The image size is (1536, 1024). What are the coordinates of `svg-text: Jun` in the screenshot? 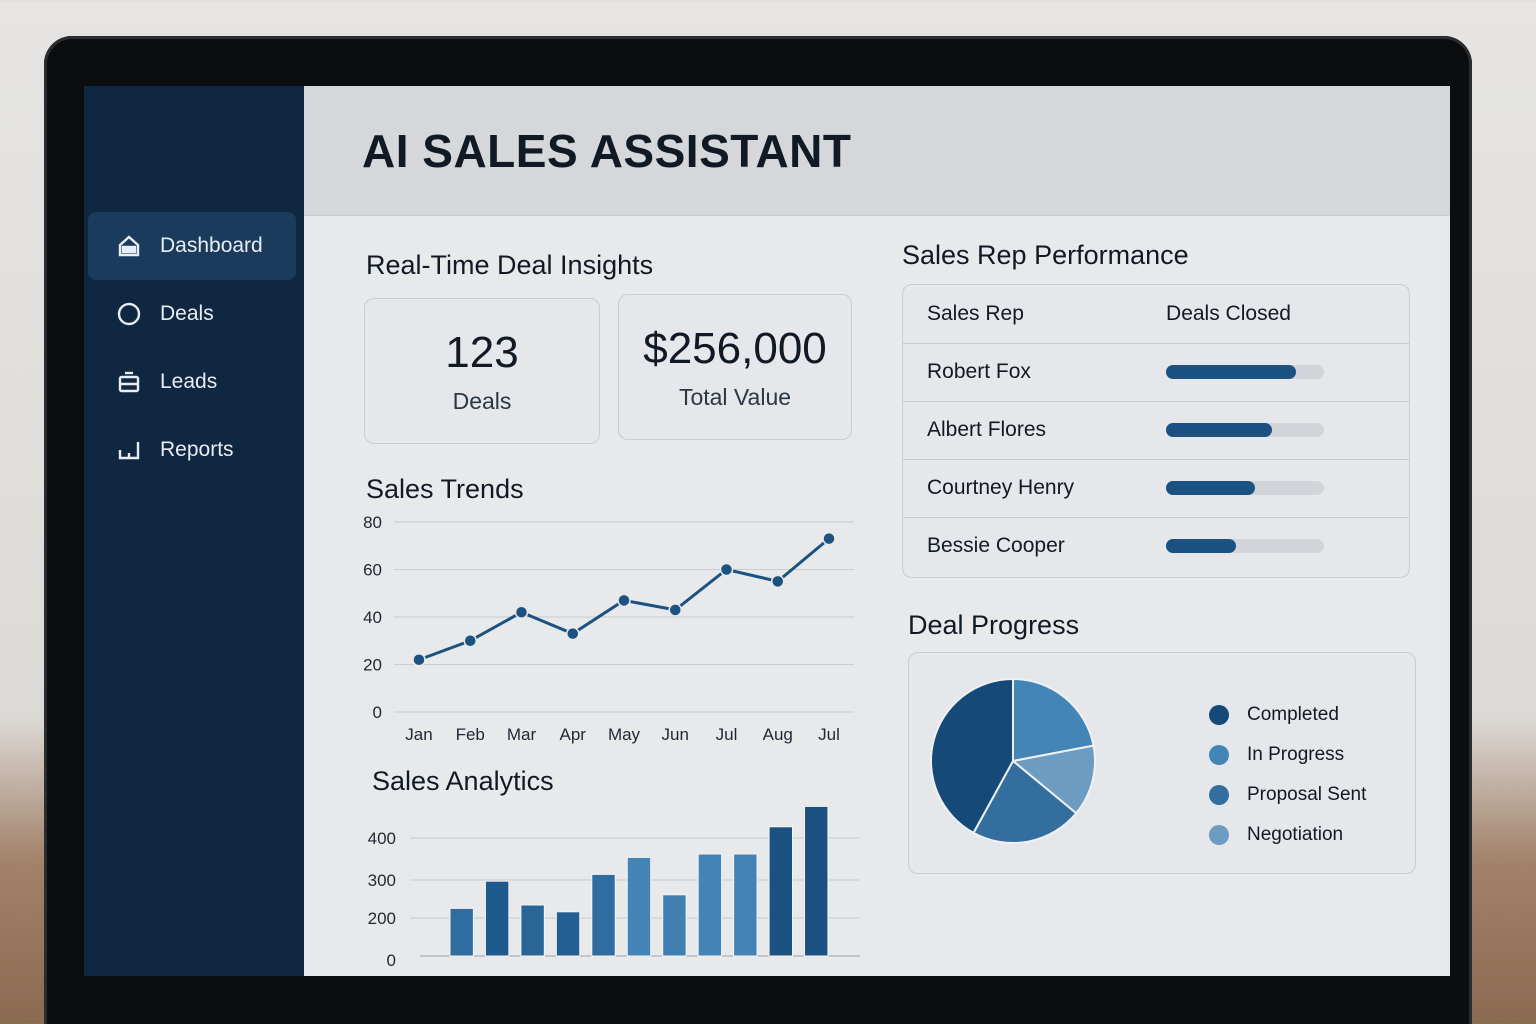 It's located at (675, 734).